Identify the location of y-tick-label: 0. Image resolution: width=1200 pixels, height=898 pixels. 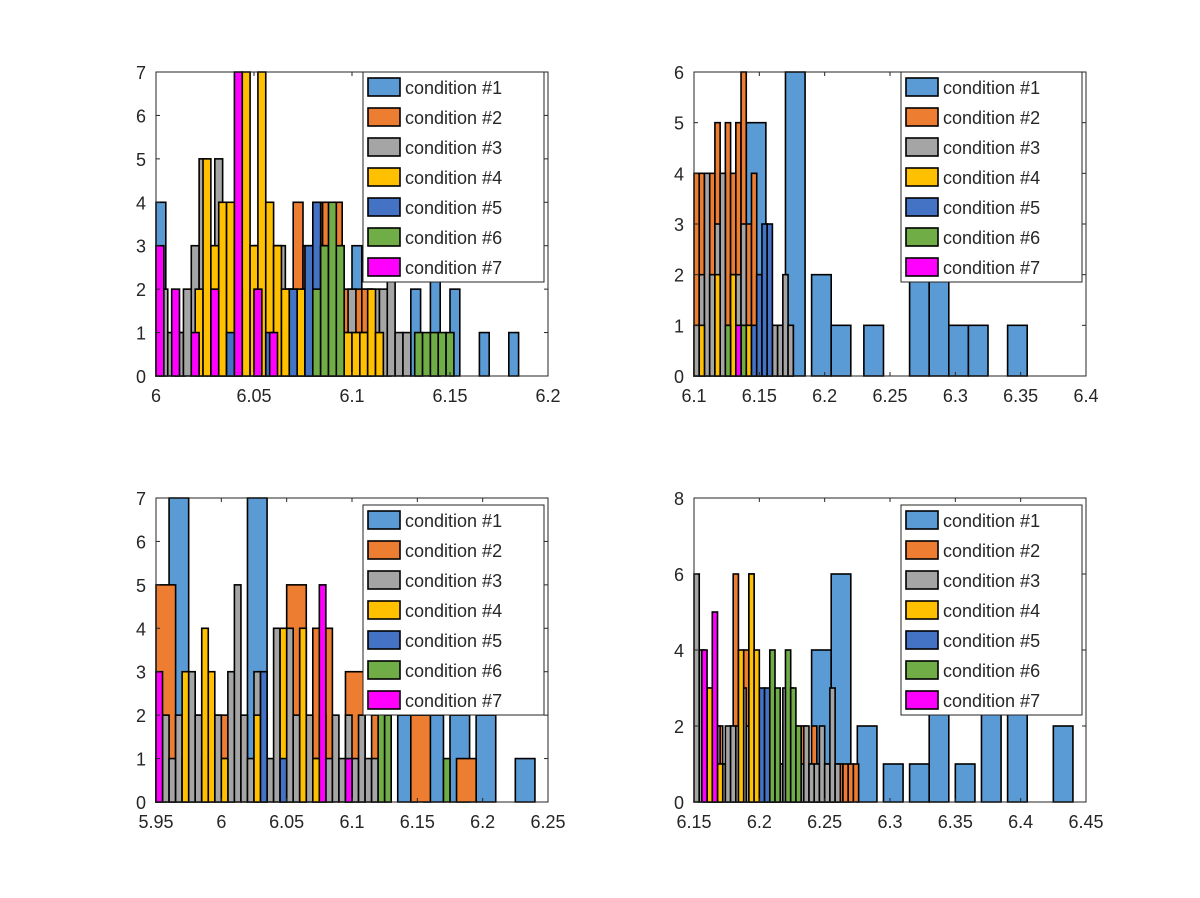
(141, 803).